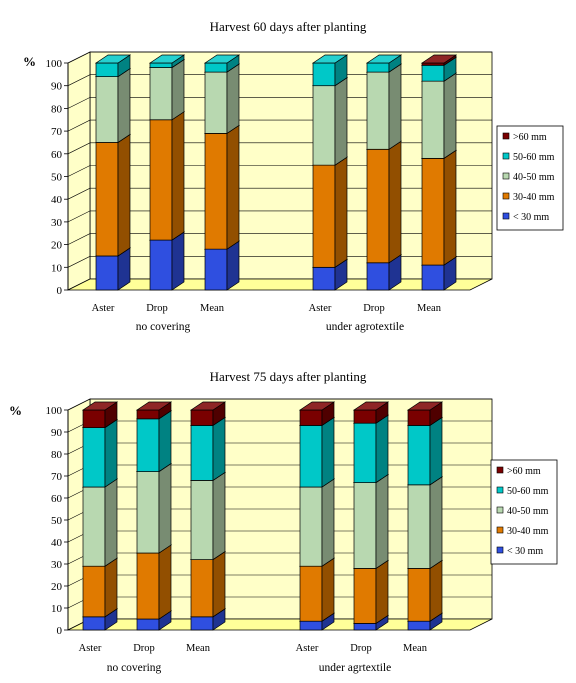 This screenshot has width=576, height=683. What do you see at coordinates (57, 433) in the screenshot?
I see `y-tick-label: 90` at bounding box center [57, 433].